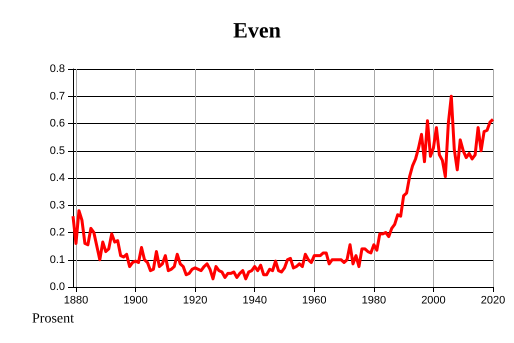  I want to click on y-tick-label: 0.1, so click(57, 260).